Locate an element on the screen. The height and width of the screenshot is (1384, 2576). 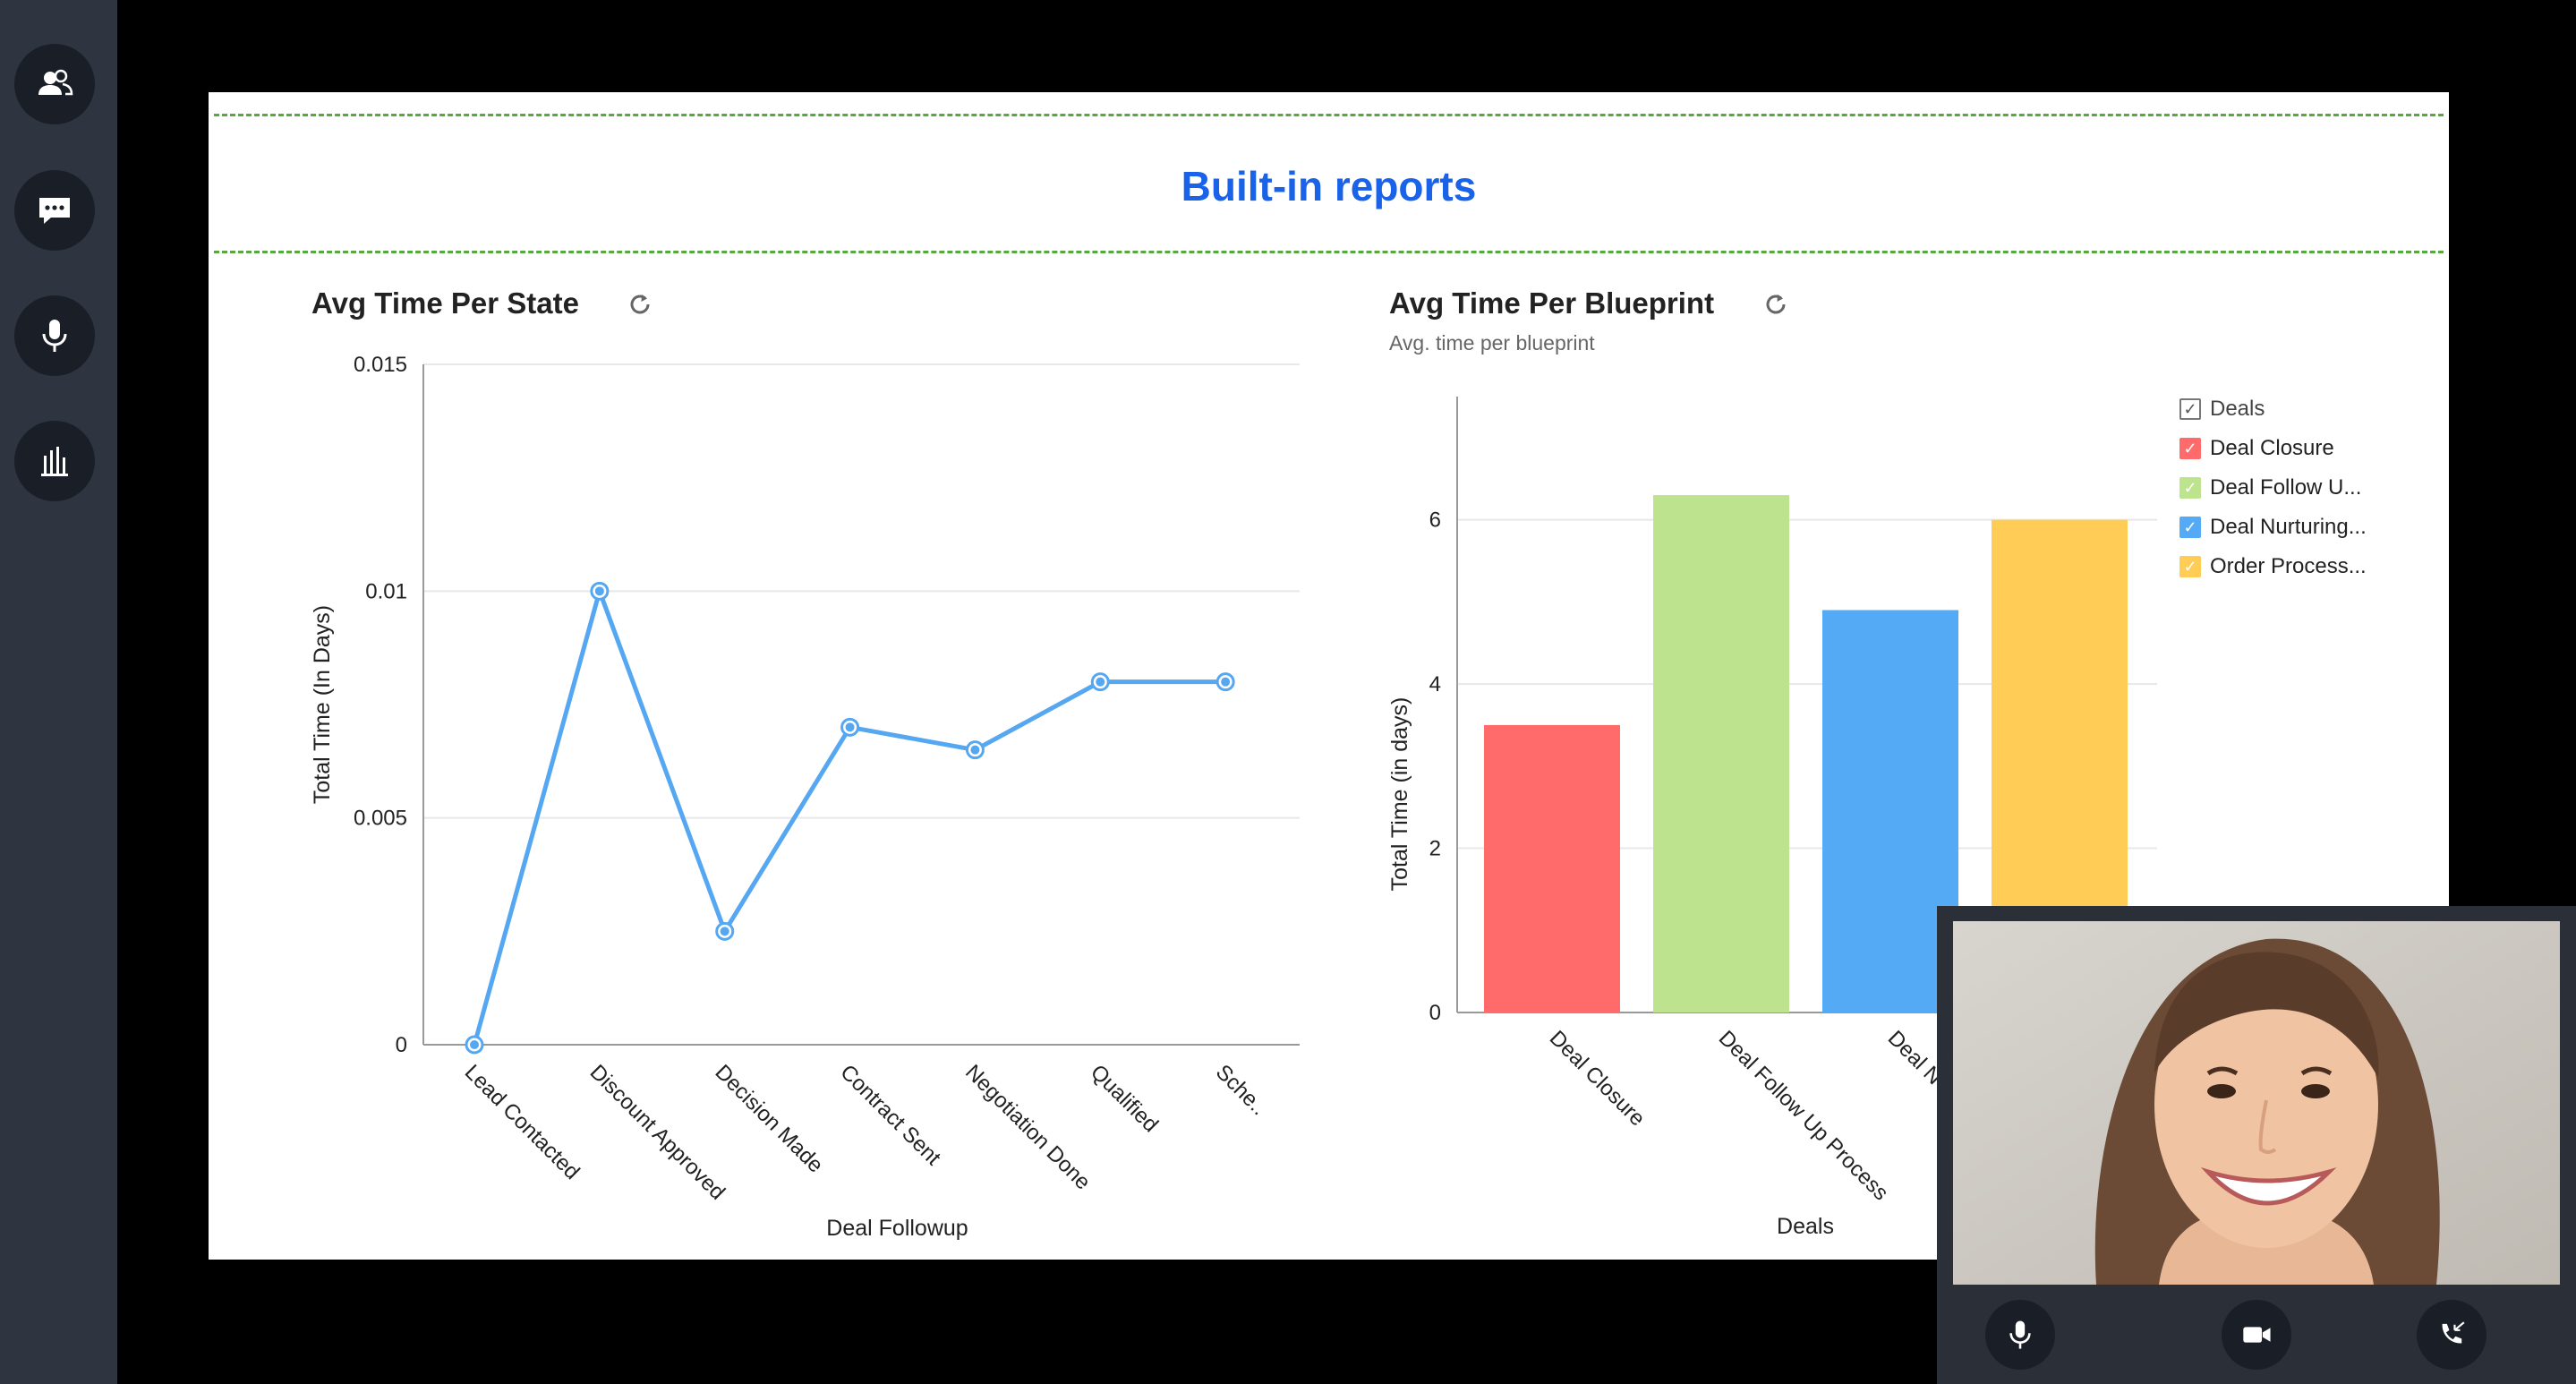
mute-button is located at coordinates (2020, 1335).